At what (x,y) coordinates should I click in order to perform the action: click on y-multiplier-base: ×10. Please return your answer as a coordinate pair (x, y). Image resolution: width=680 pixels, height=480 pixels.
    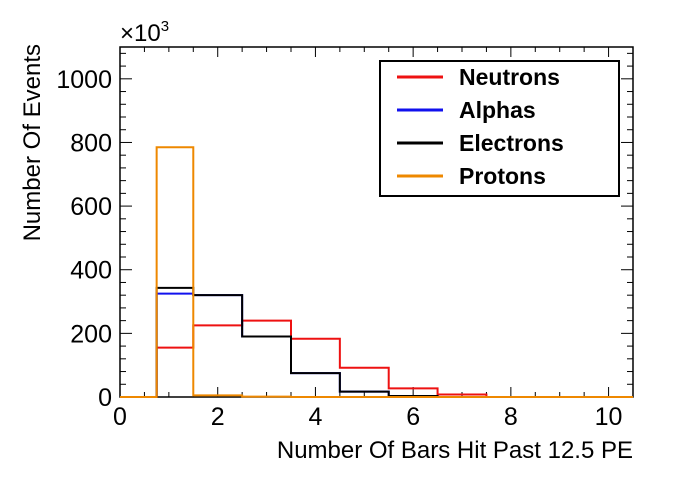
    Looking at the image, I should click on (140, 33).